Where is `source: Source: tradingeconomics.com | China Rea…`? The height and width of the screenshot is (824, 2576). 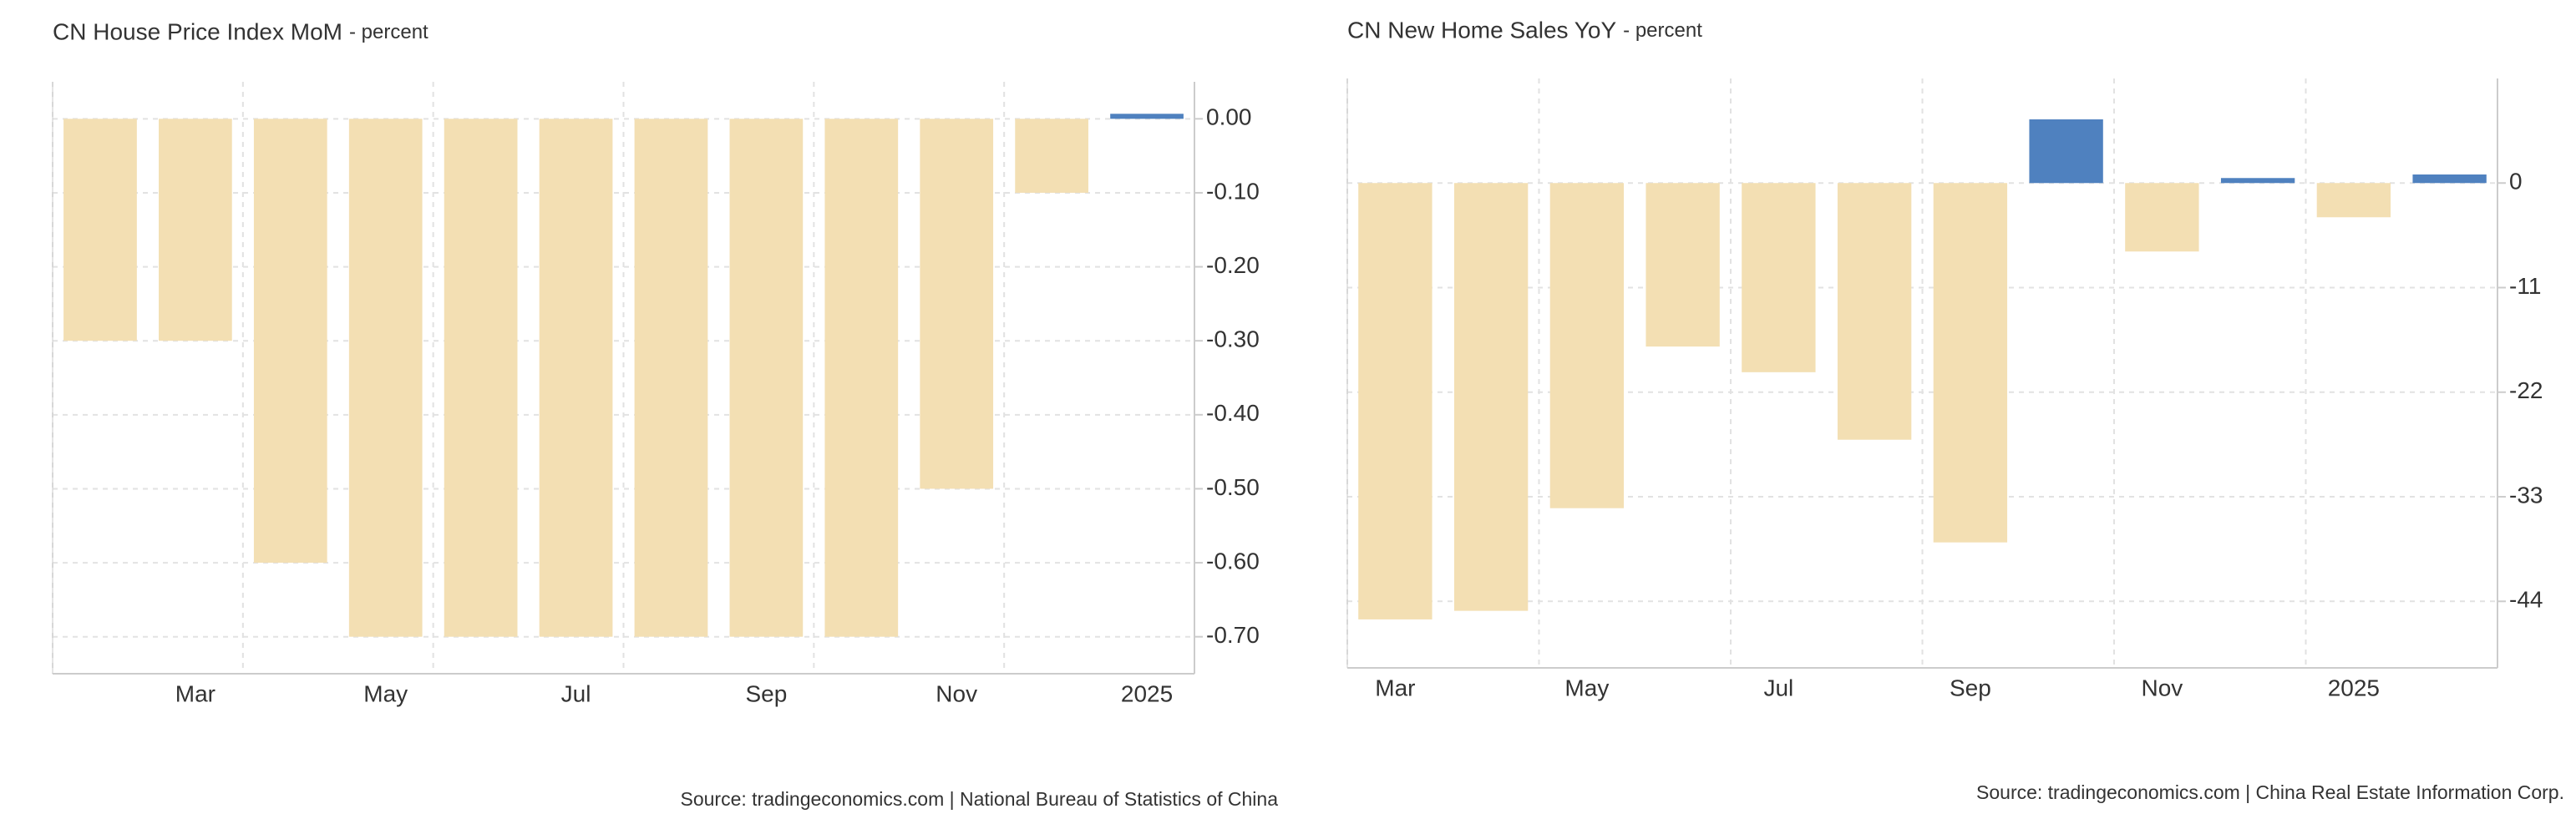 source: Source: tradingeconomics.com | China Rea… is located at coordinates (2270, 792).